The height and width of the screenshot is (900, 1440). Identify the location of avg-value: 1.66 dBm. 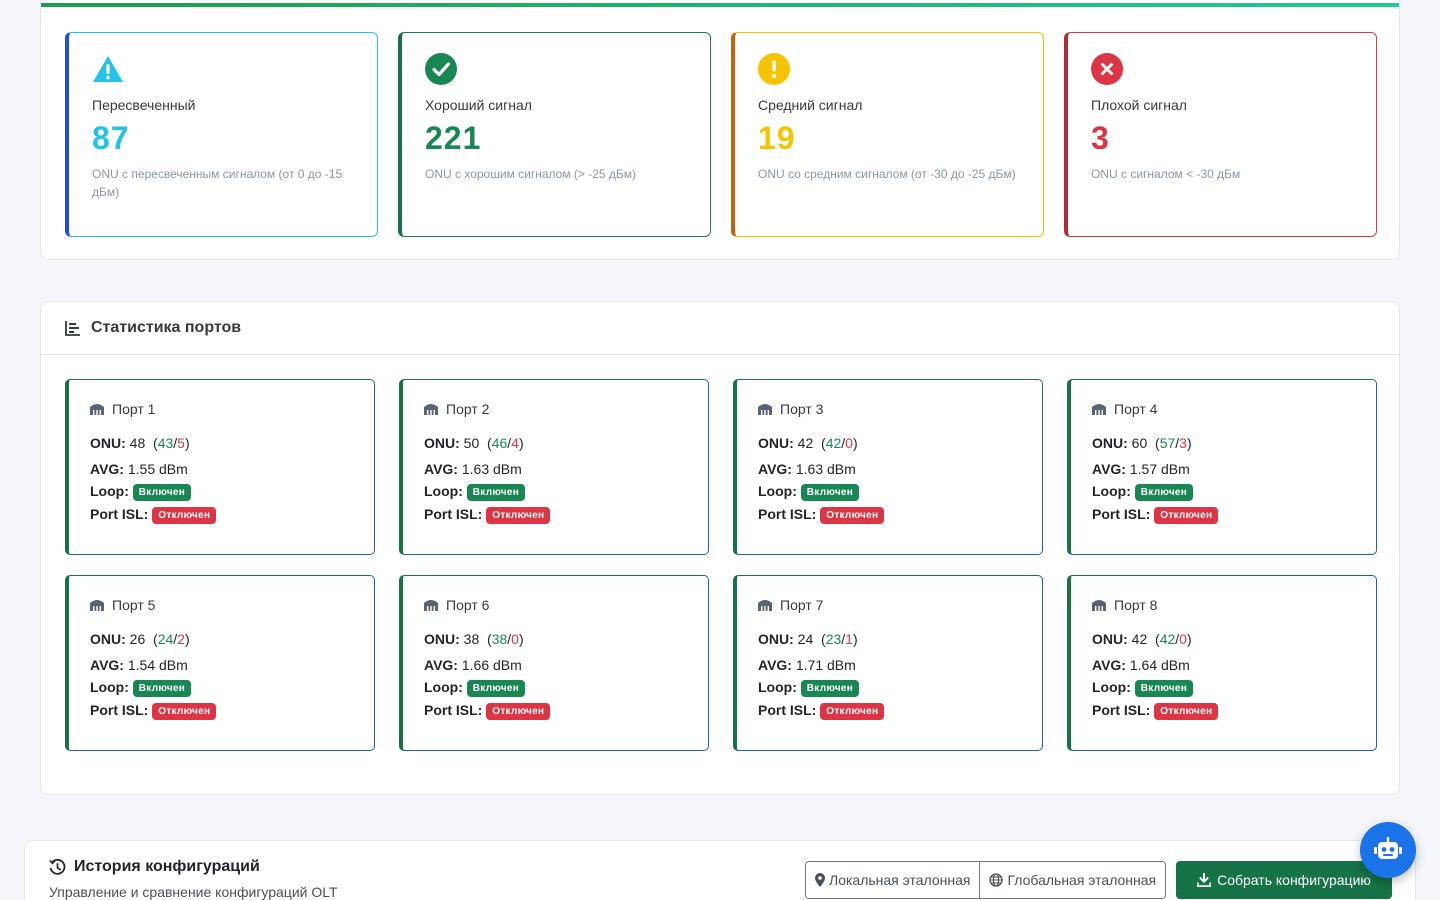
(491, 665).